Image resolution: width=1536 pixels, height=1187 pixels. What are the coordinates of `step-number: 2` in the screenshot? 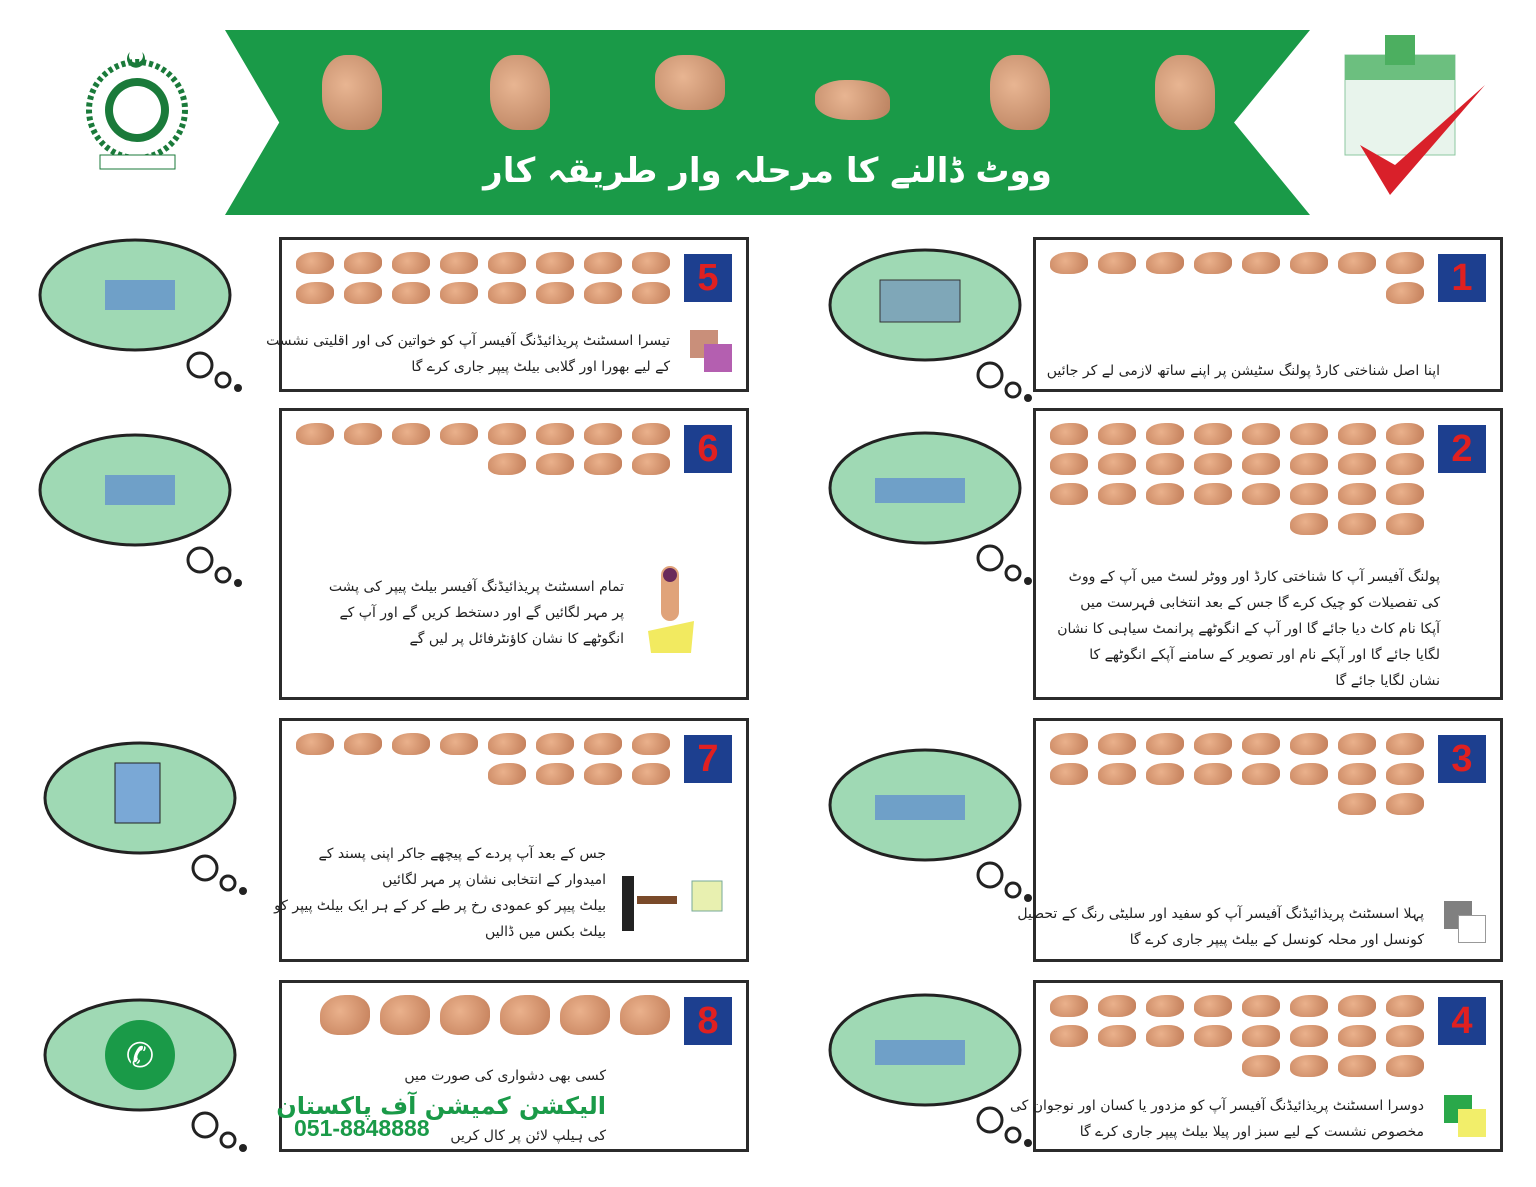 It's located at (1462, 449).